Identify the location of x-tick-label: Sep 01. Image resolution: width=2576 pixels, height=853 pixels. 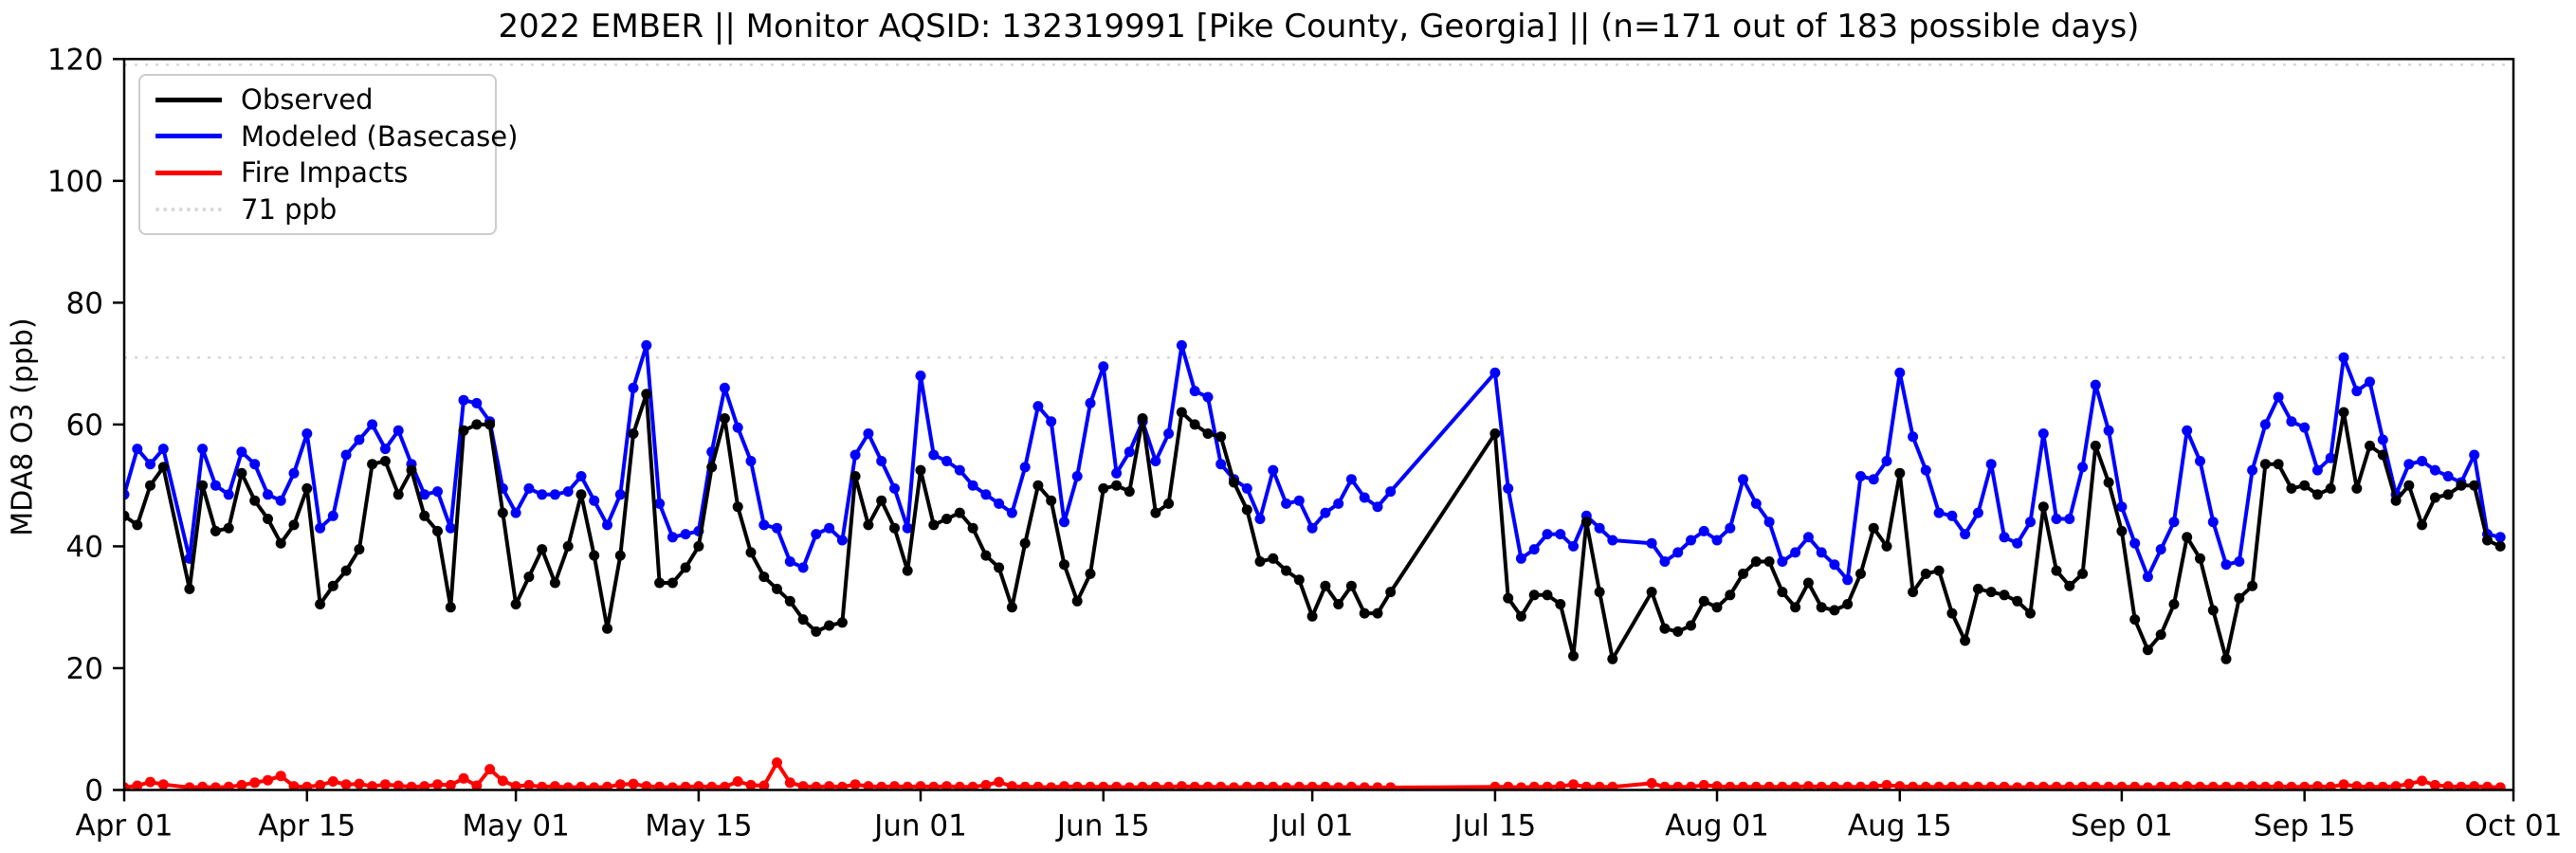
(2122, 826).